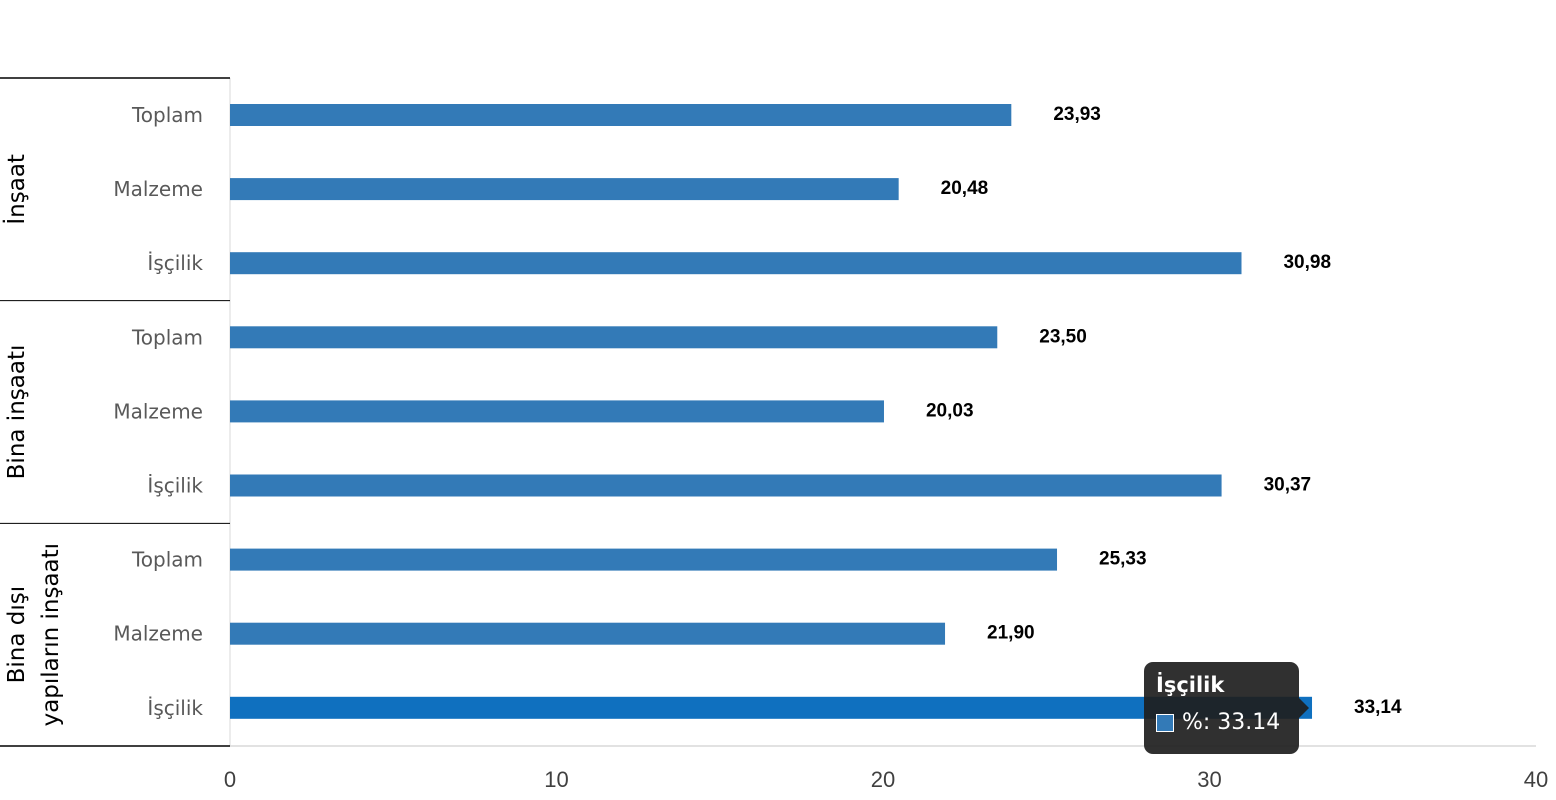 Image resolution: width=1556 pixels, height=800 pixels. I want to click on tooltip-value: %: 33.14, so click(1231, 722).